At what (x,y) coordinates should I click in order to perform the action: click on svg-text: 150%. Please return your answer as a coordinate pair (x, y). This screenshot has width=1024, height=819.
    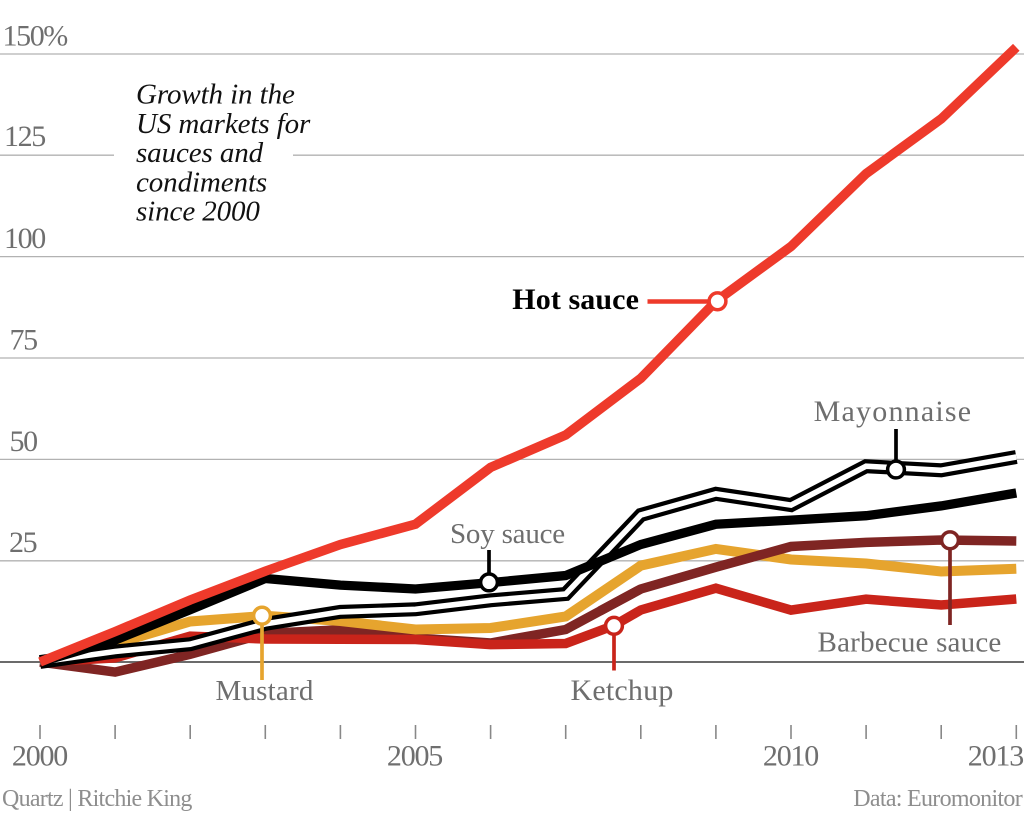
    Looking at the image, I should click on (35, 36).